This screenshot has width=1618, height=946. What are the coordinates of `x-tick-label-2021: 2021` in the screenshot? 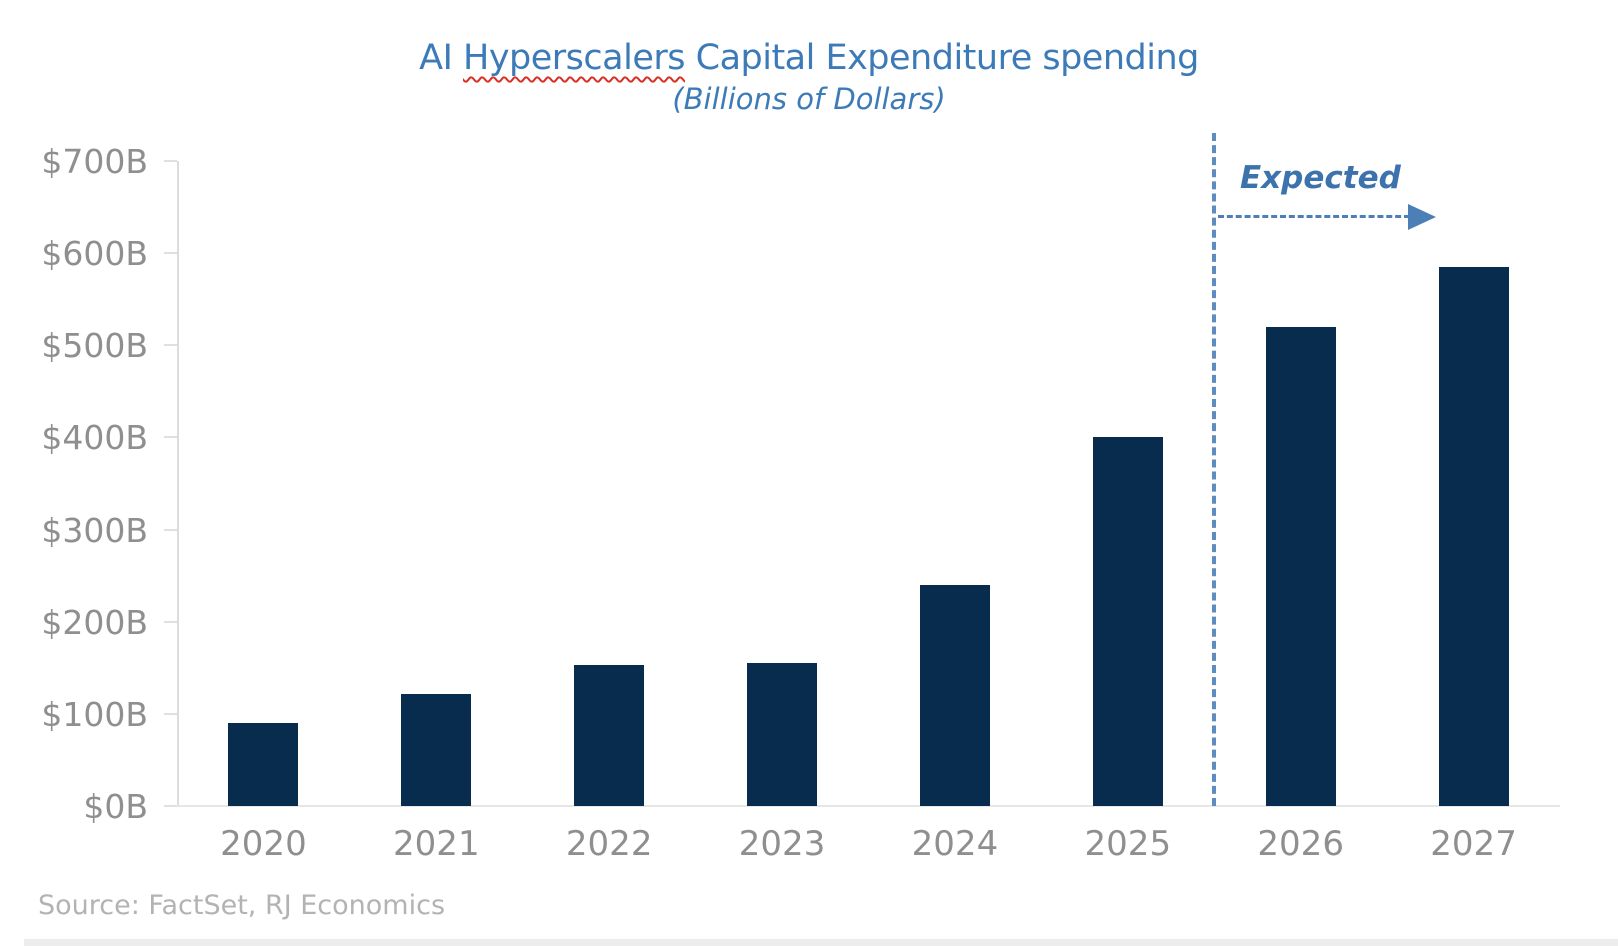 It's located at (436, 844).